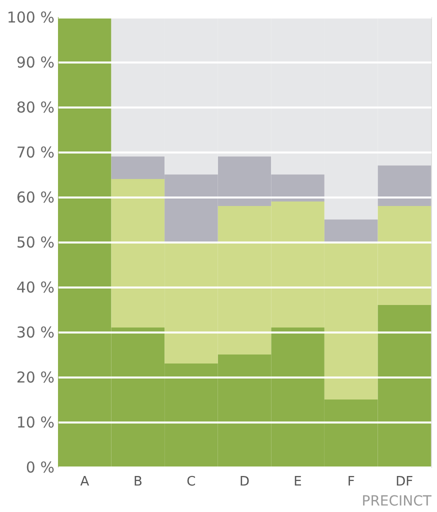 The height and width of the screenshot is (512, 437). I want to click on x-tick-label: F, so click(351, 482).